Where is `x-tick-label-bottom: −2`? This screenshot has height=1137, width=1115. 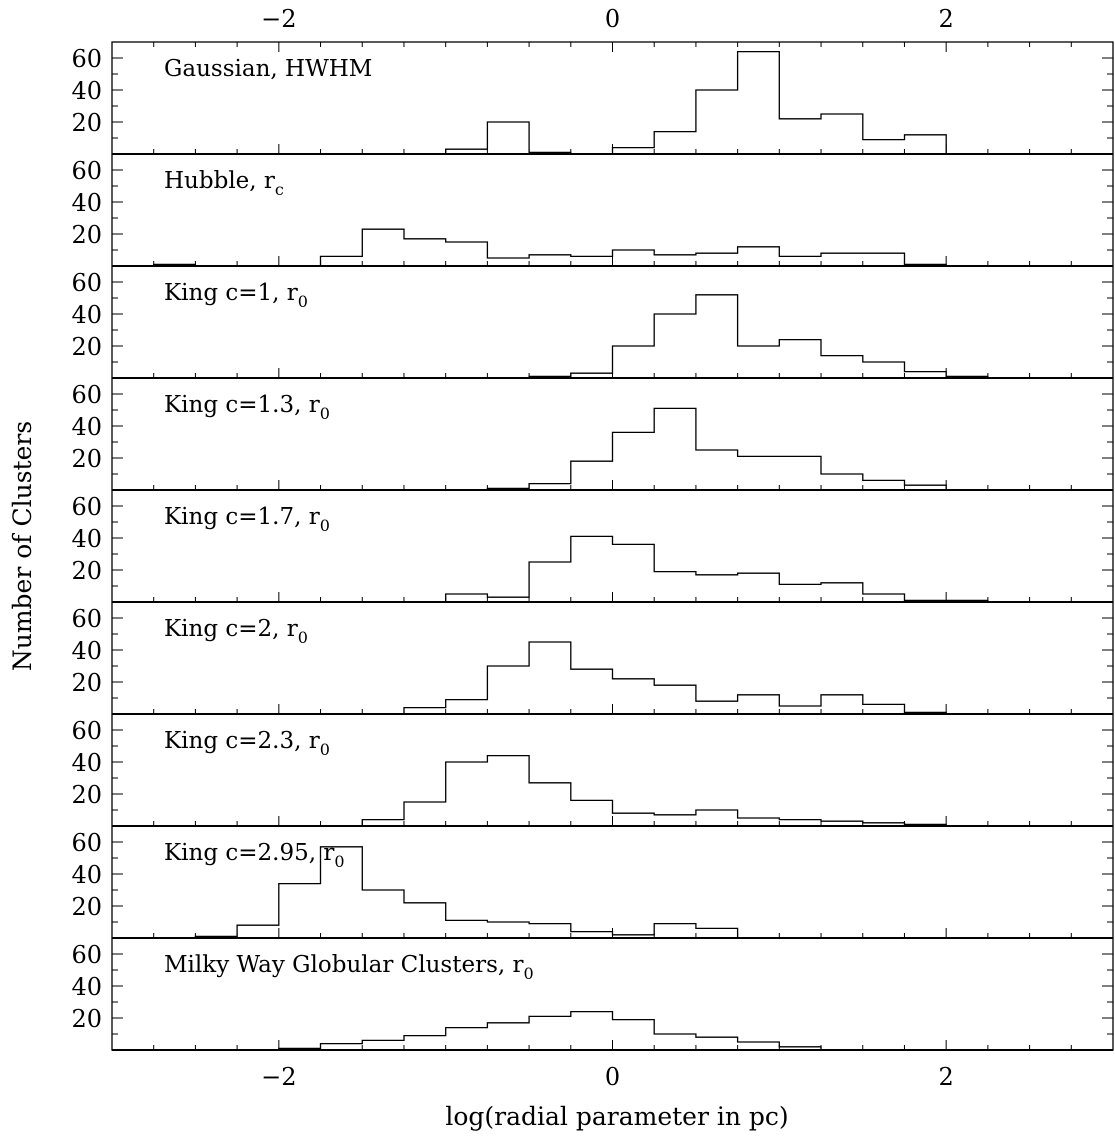
x-tick-label-bottom: −2 is located at coordinates (278, 1077).